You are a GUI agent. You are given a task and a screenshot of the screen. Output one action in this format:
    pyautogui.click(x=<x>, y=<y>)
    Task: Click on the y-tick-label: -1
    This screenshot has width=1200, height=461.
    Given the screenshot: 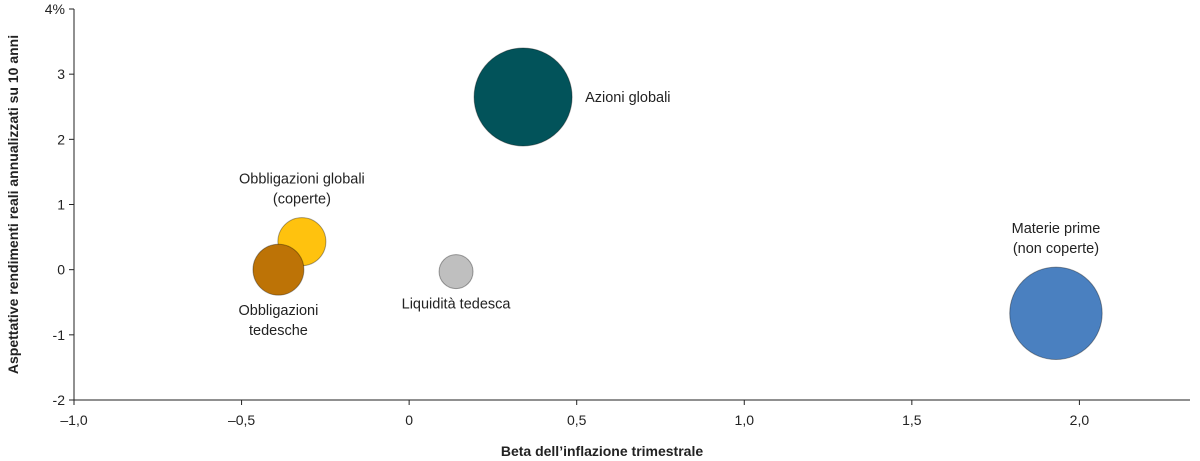 What is the action you would take?
    pyautogui.click(x=59, y=335)
    